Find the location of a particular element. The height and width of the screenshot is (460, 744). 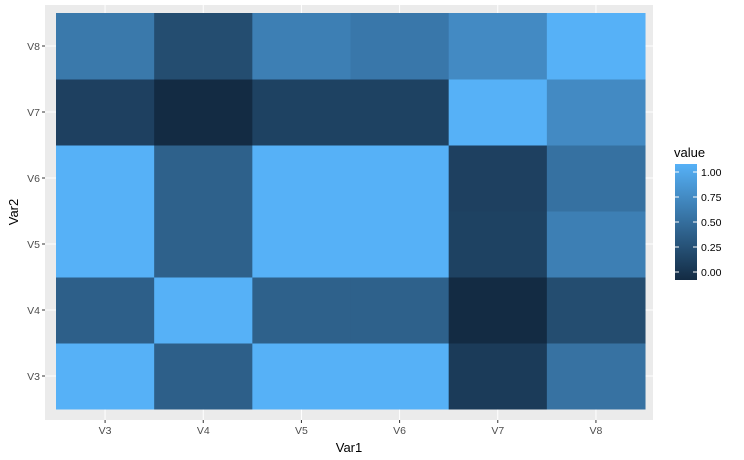

y-tick-label: V7 is located at coordinates (33, 113).